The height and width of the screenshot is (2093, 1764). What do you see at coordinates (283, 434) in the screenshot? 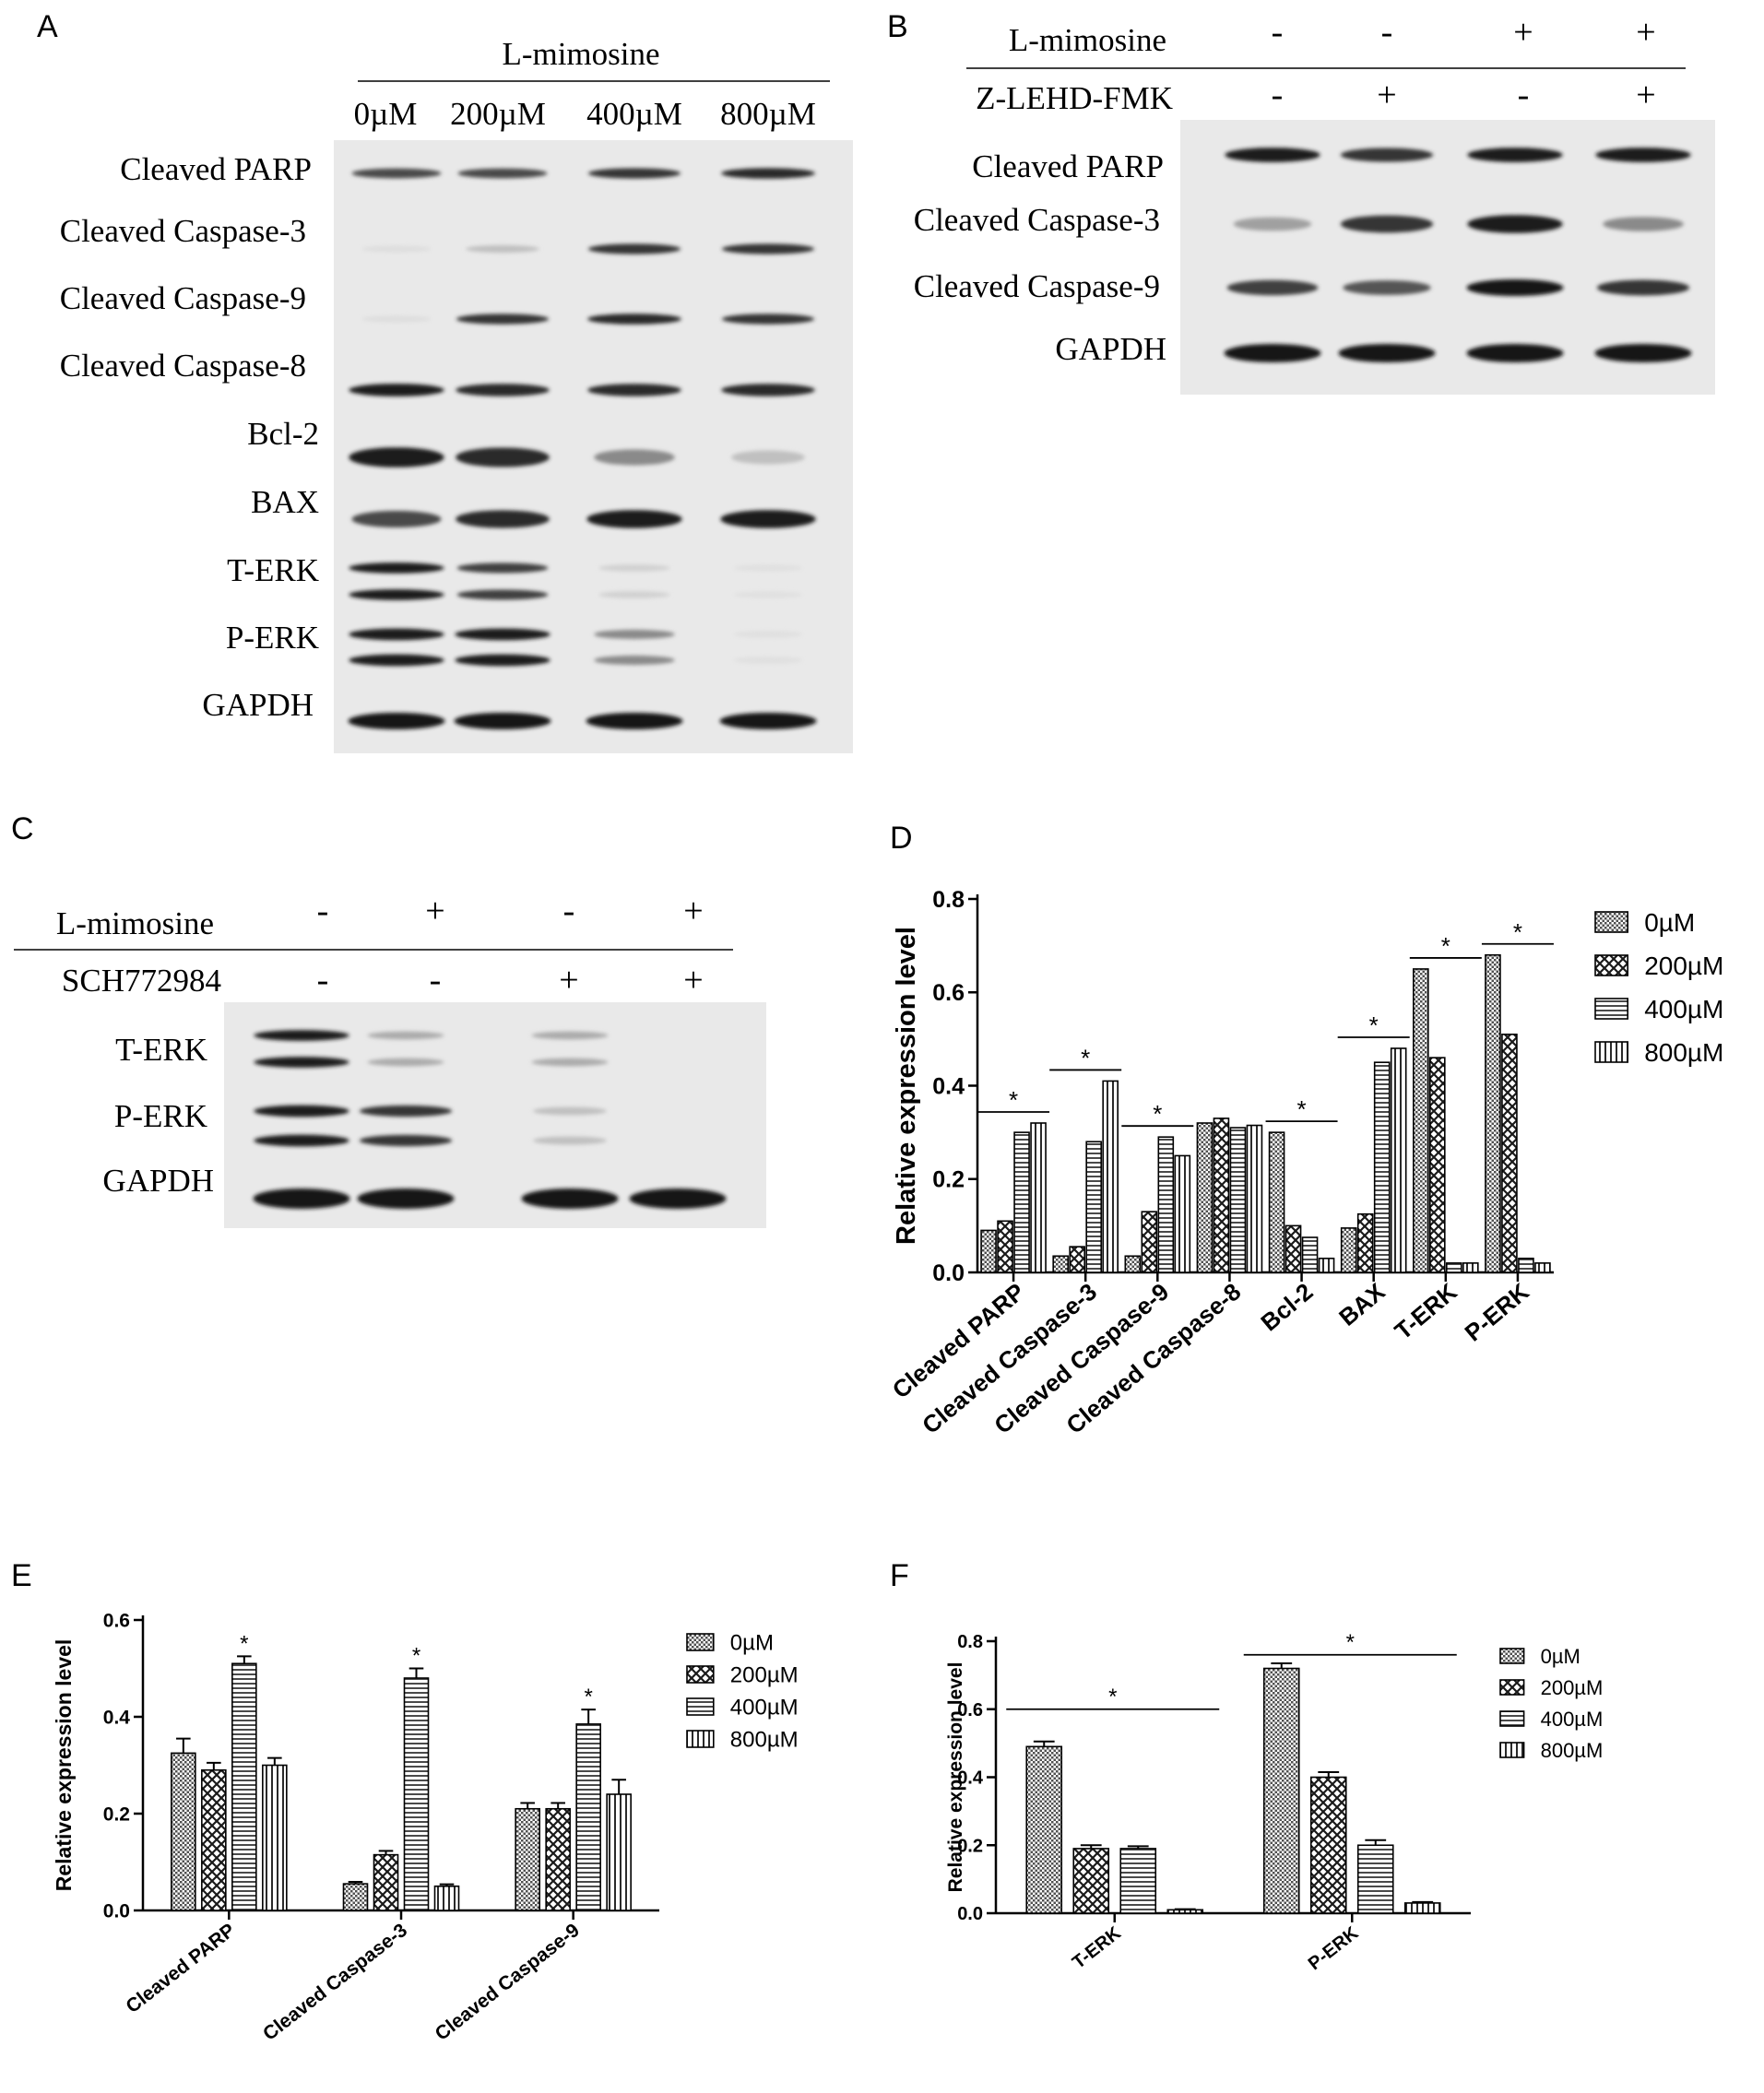
I see `band-label: Bcl-2` at bounding box center [283, 434].